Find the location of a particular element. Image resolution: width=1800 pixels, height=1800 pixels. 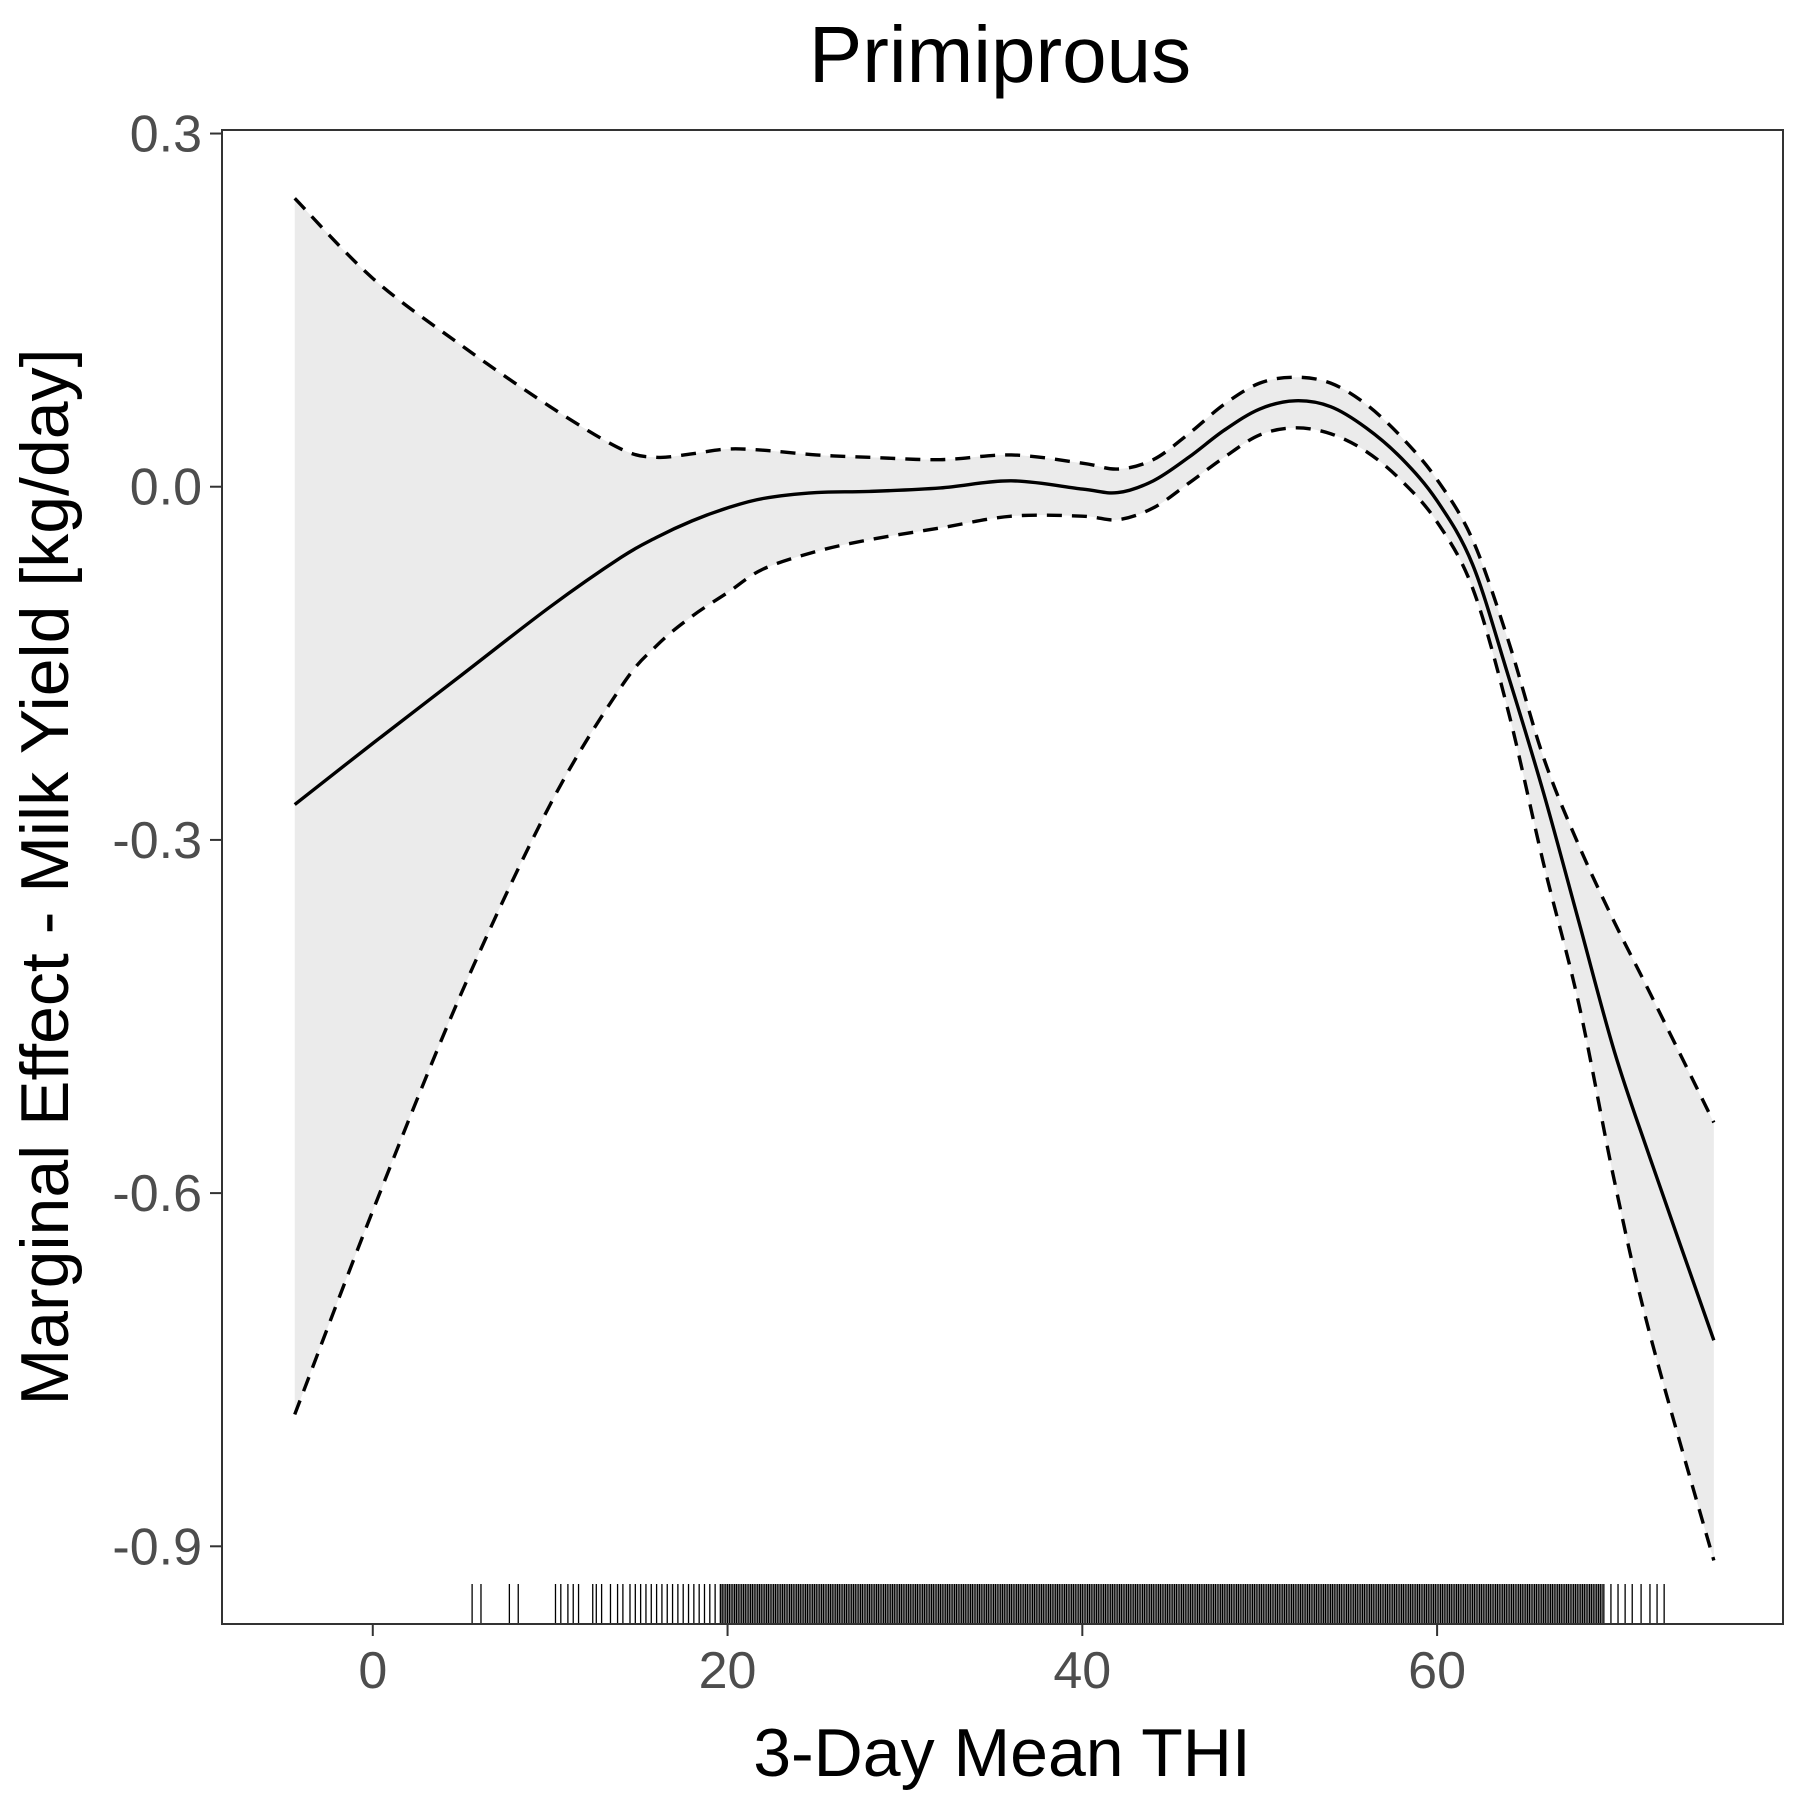

y-tick-label: -0.6 is located at coordinates (157, 1194).